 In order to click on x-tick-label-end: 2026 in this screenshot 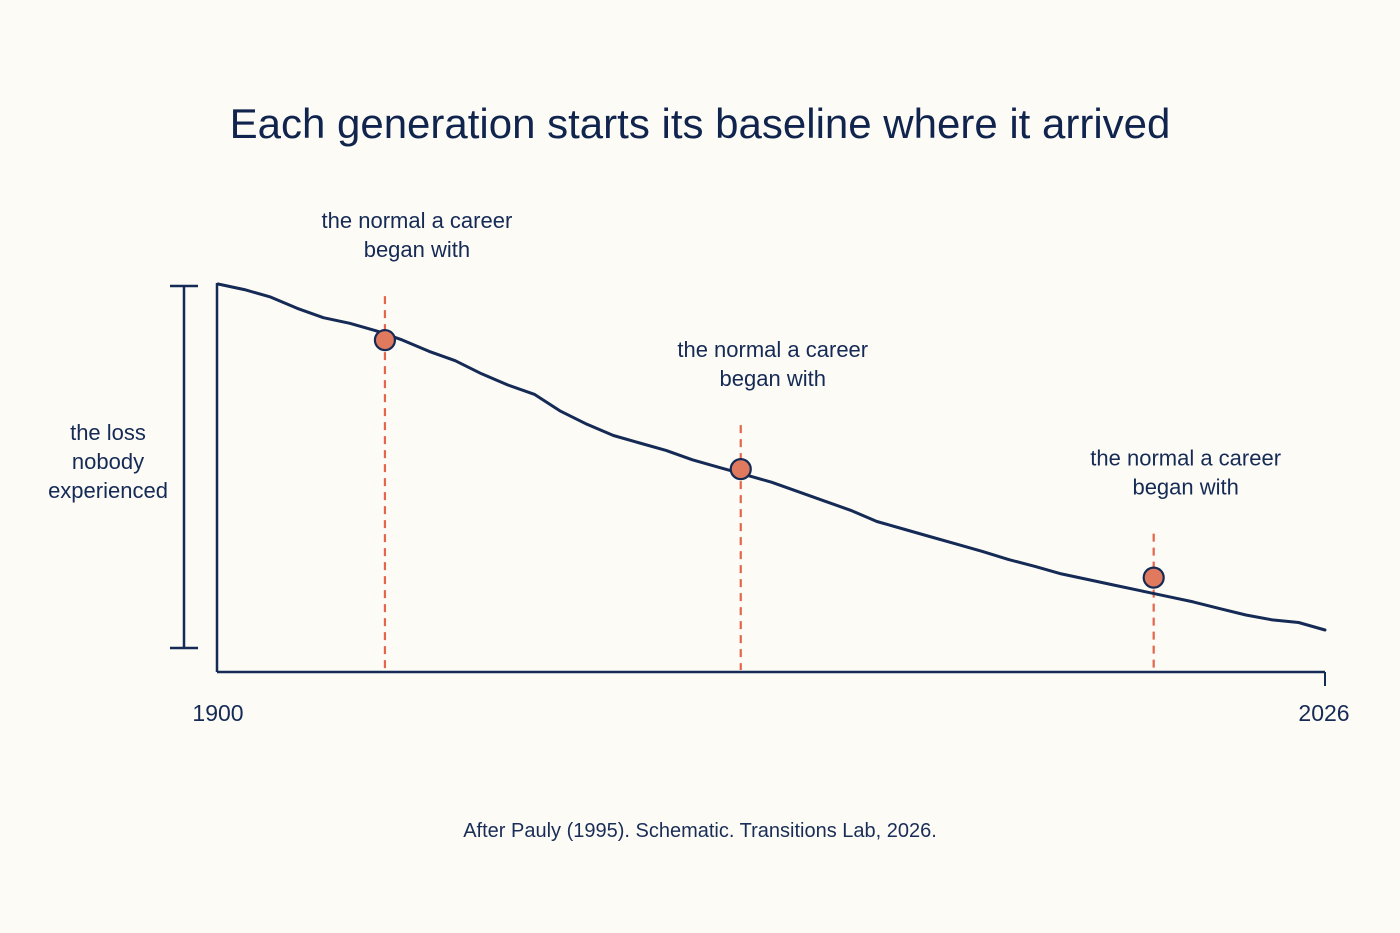, I will do `click(1323, 713)`.